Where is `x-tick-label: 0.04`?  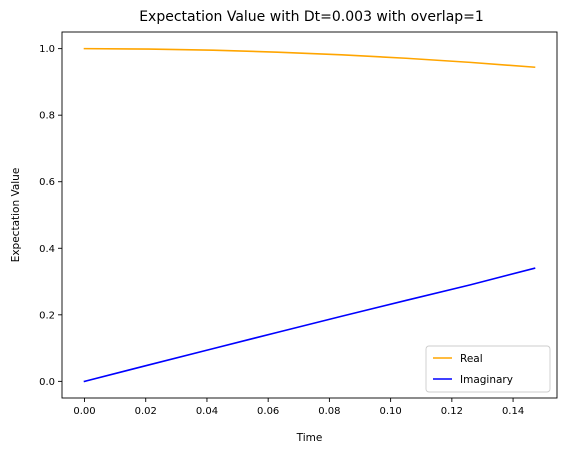
x-tick-label: 0.04 is located at coordinates (207, 411).